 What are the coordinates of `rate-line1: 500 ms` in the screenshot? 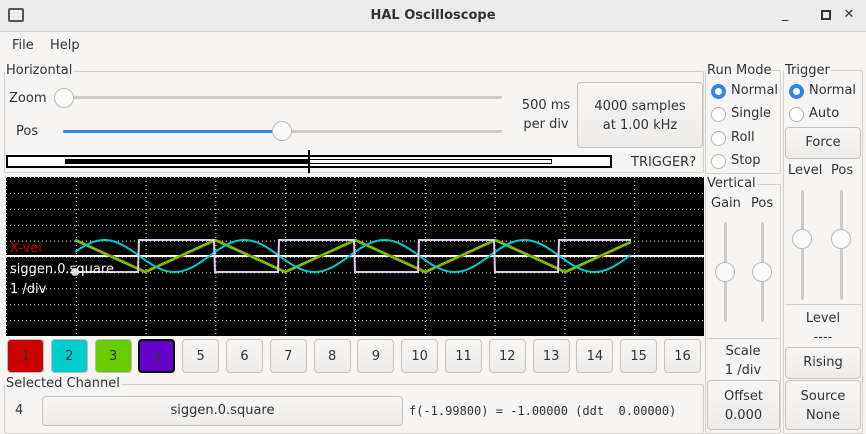 It's located at (546, 105).